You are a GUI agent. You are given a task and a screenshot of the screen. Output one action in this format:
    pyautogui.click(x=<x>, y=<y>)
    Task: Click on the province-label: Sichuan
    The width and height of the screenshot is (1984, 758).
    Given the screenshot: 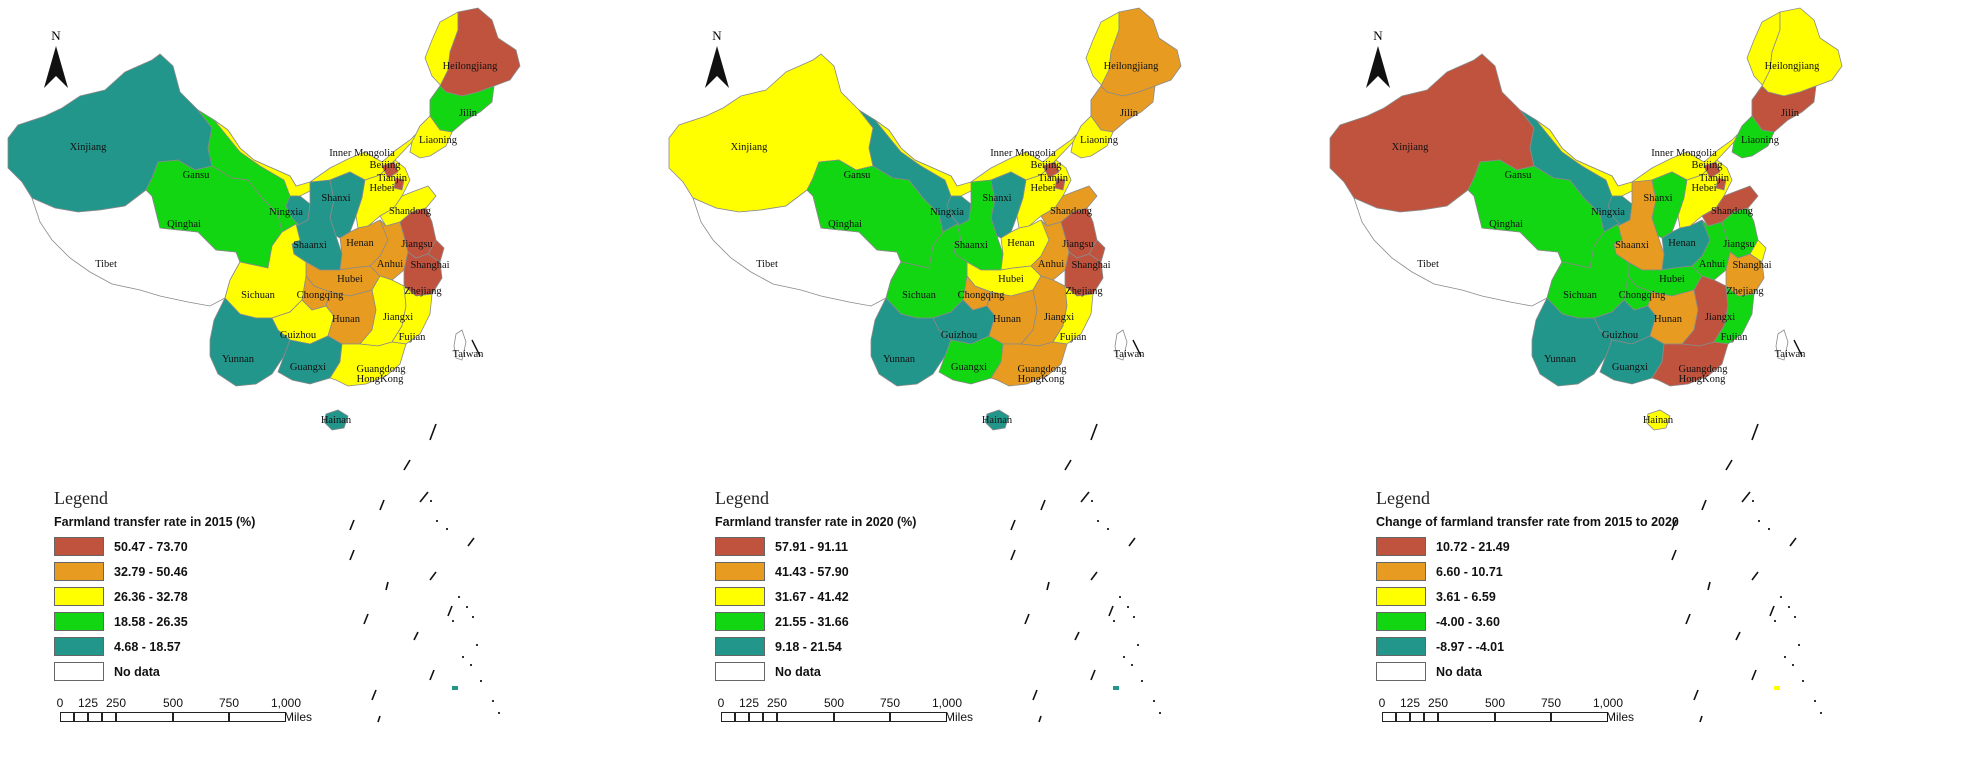 What is the action you would take?
    pyautogui.click(x=258, y=295)
    